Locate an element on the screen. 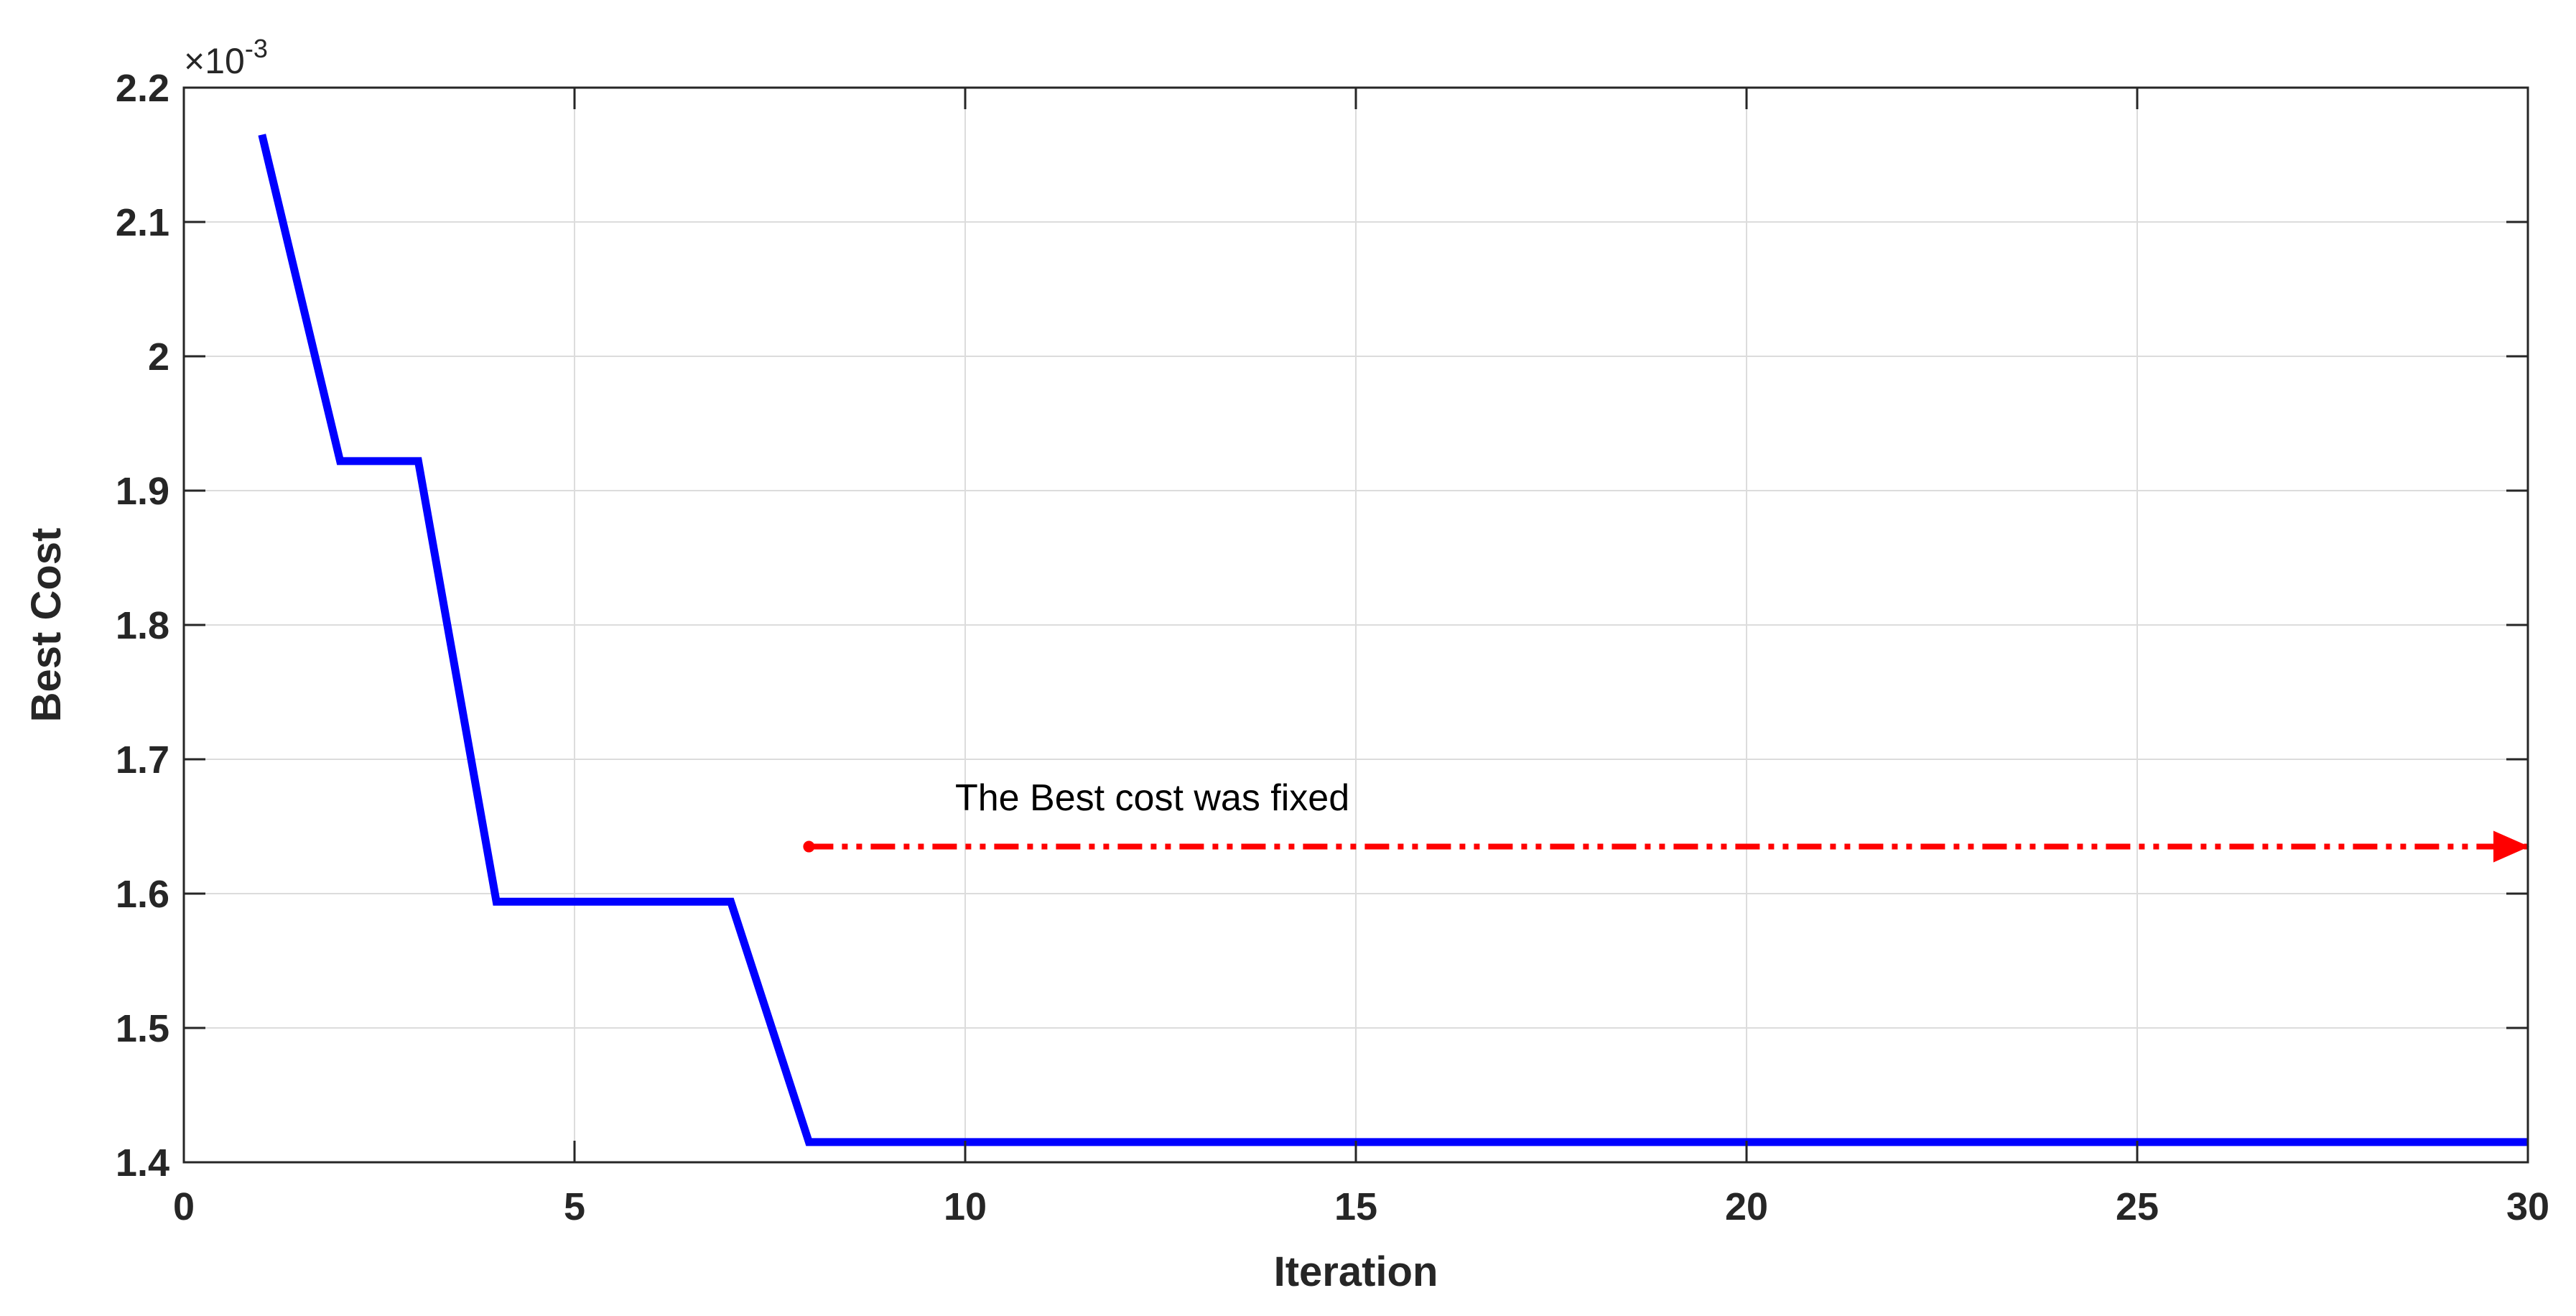 The height and width of the screenshot is (1316, 2576). annotation-text: The Best cost was fixed is located at coordinates (1152, 798).